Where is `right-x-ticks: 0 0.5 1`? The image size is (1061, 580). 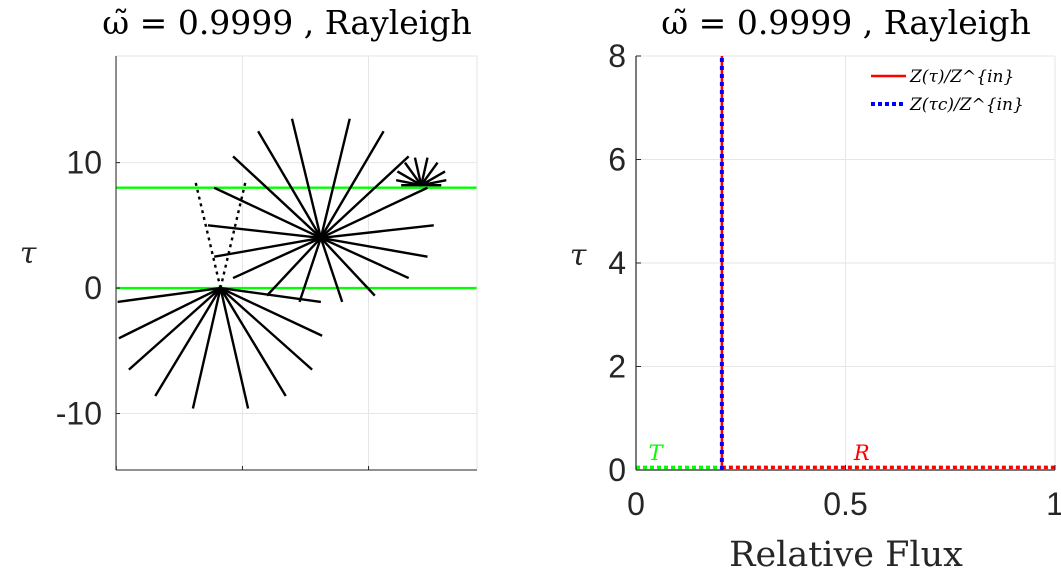
right-x-ticks: 0 0.5 1 is located at coordinates (844, 493).